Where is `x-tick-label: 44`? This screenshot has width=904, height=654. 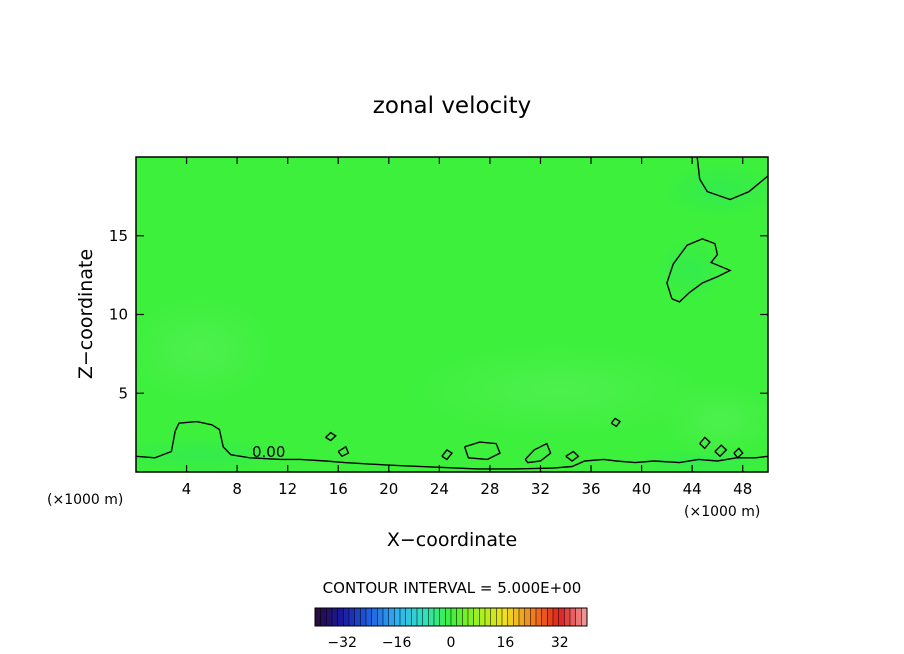
x-tick-label: 44 is located at coordinates (692, 489).